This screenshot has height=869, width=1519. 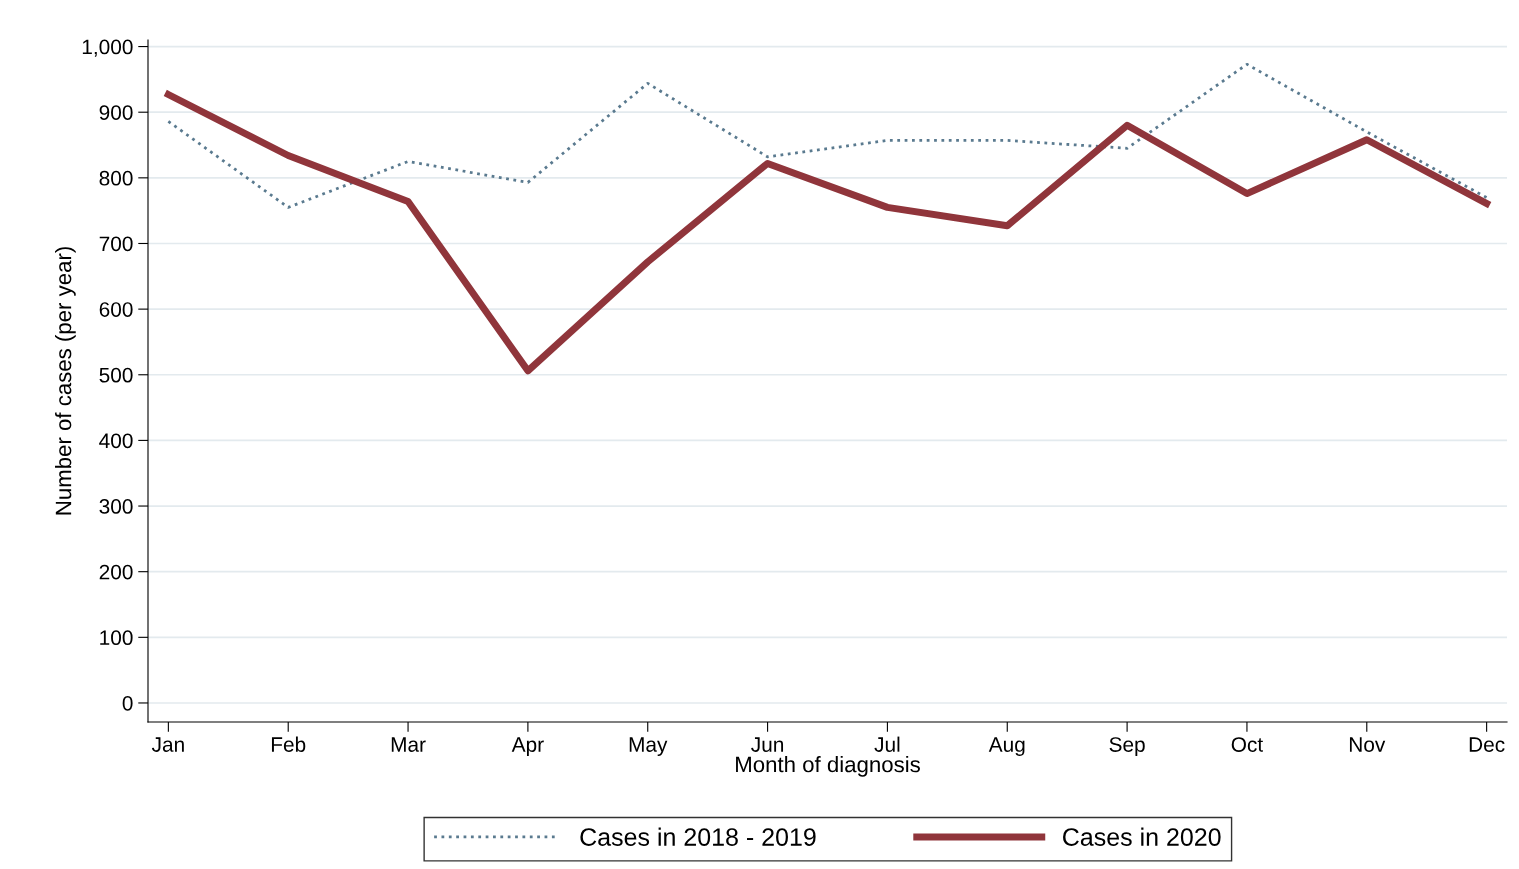 What do you see at coordinates (116, 638) in the screenshot?
I see `y-tick-label: 100` at bounding box center [116, 638].